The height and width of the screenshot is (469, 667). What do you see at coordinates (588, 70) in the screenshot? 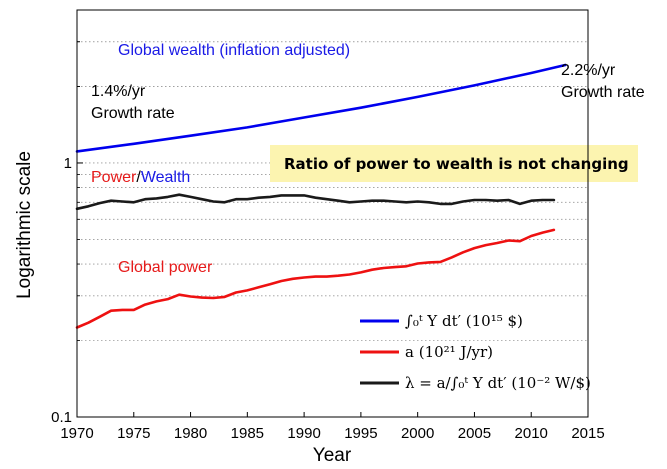
I see `rate-right-value: 2.2%/yr` at bounding box center [588, 70].